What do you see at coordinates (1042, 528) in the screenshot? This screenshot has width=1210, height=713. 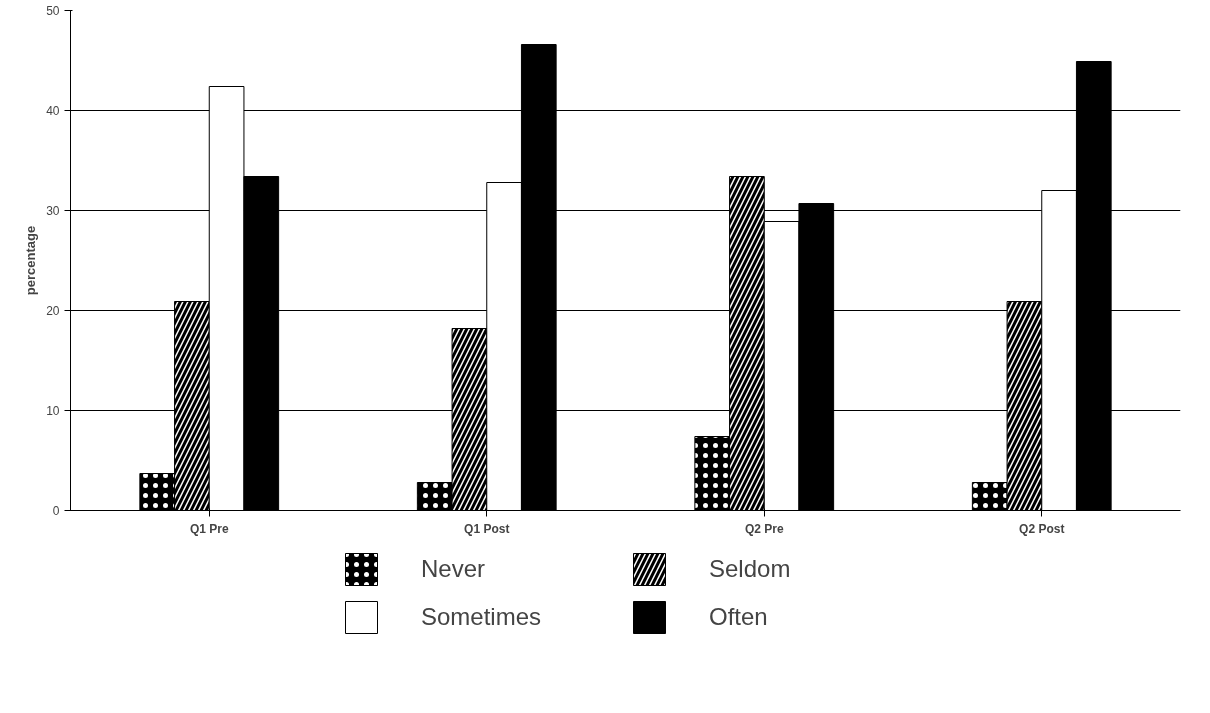 I see `x-tick-label: Q2 Post` at bounding box center [1042, 528].